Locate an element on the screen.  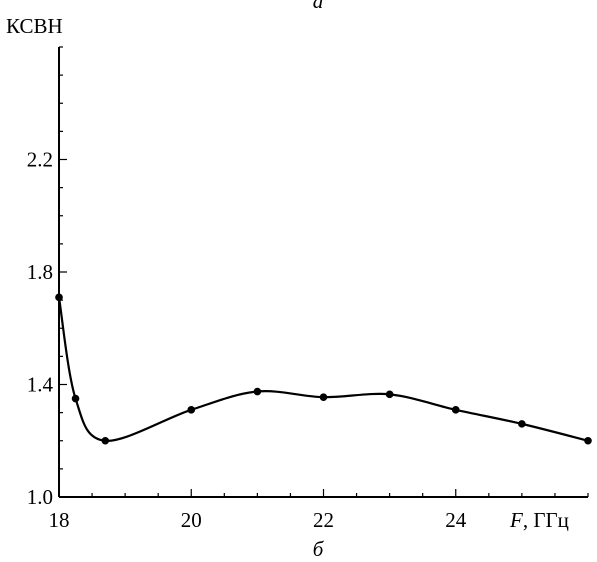
x-axis-label: F, ГГц is located at coordinates (539, 520).